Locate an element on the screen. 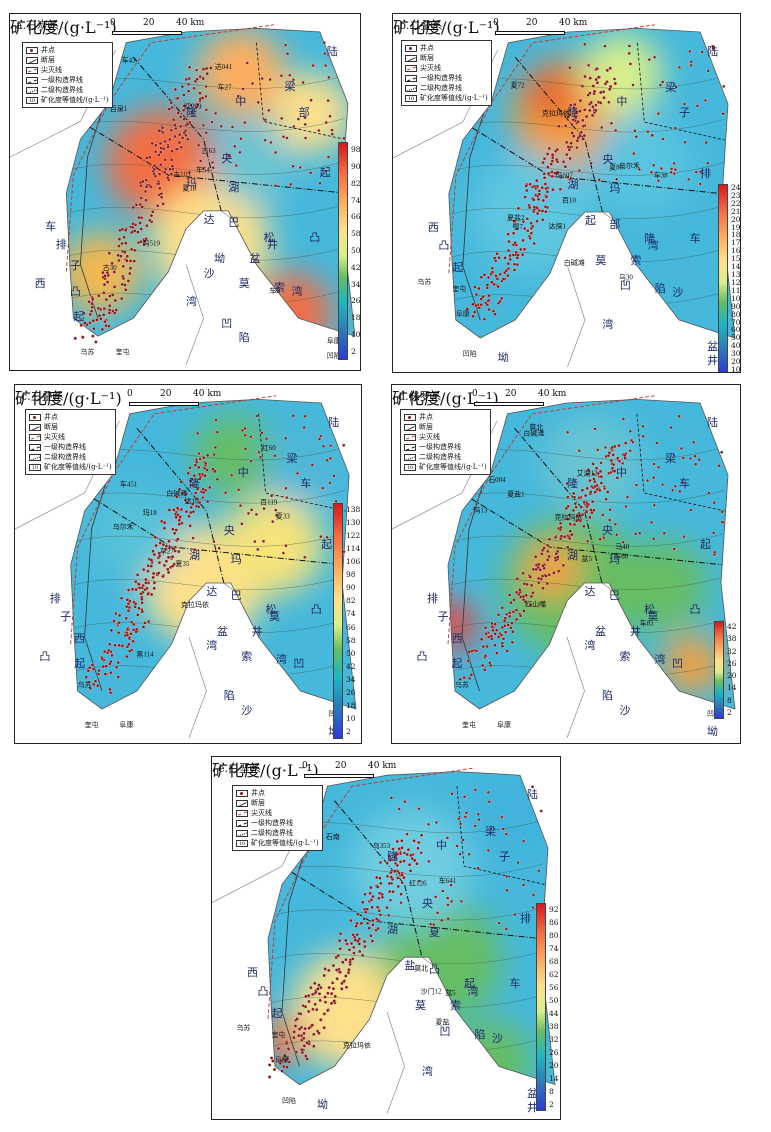  place-label: 湾 is located at coordinates (608, 325).